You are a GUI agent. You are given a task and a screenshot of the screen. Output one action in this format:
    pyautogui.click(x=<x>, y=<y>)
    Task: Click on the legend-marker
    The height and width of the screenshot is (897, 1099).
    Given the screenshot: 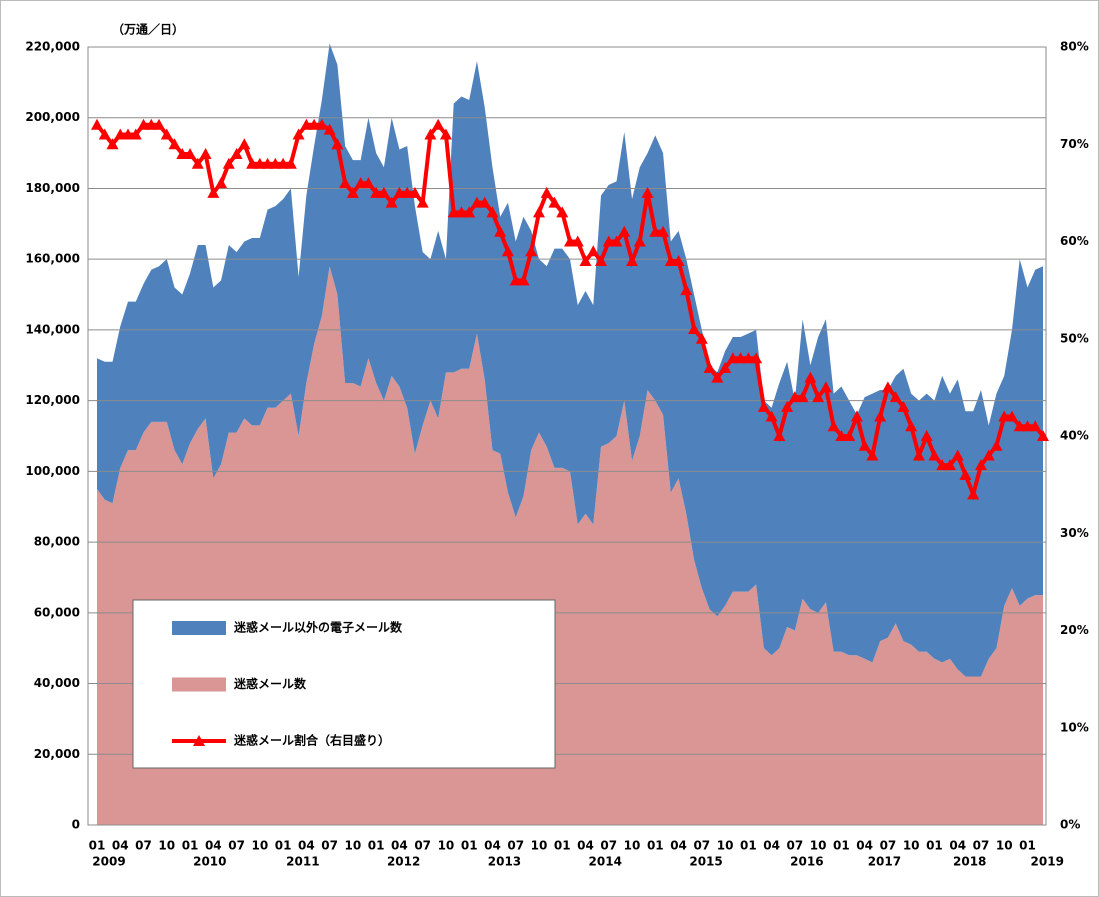 What is the action you would take?
    pyautogui.click(x=199, y=740)
    